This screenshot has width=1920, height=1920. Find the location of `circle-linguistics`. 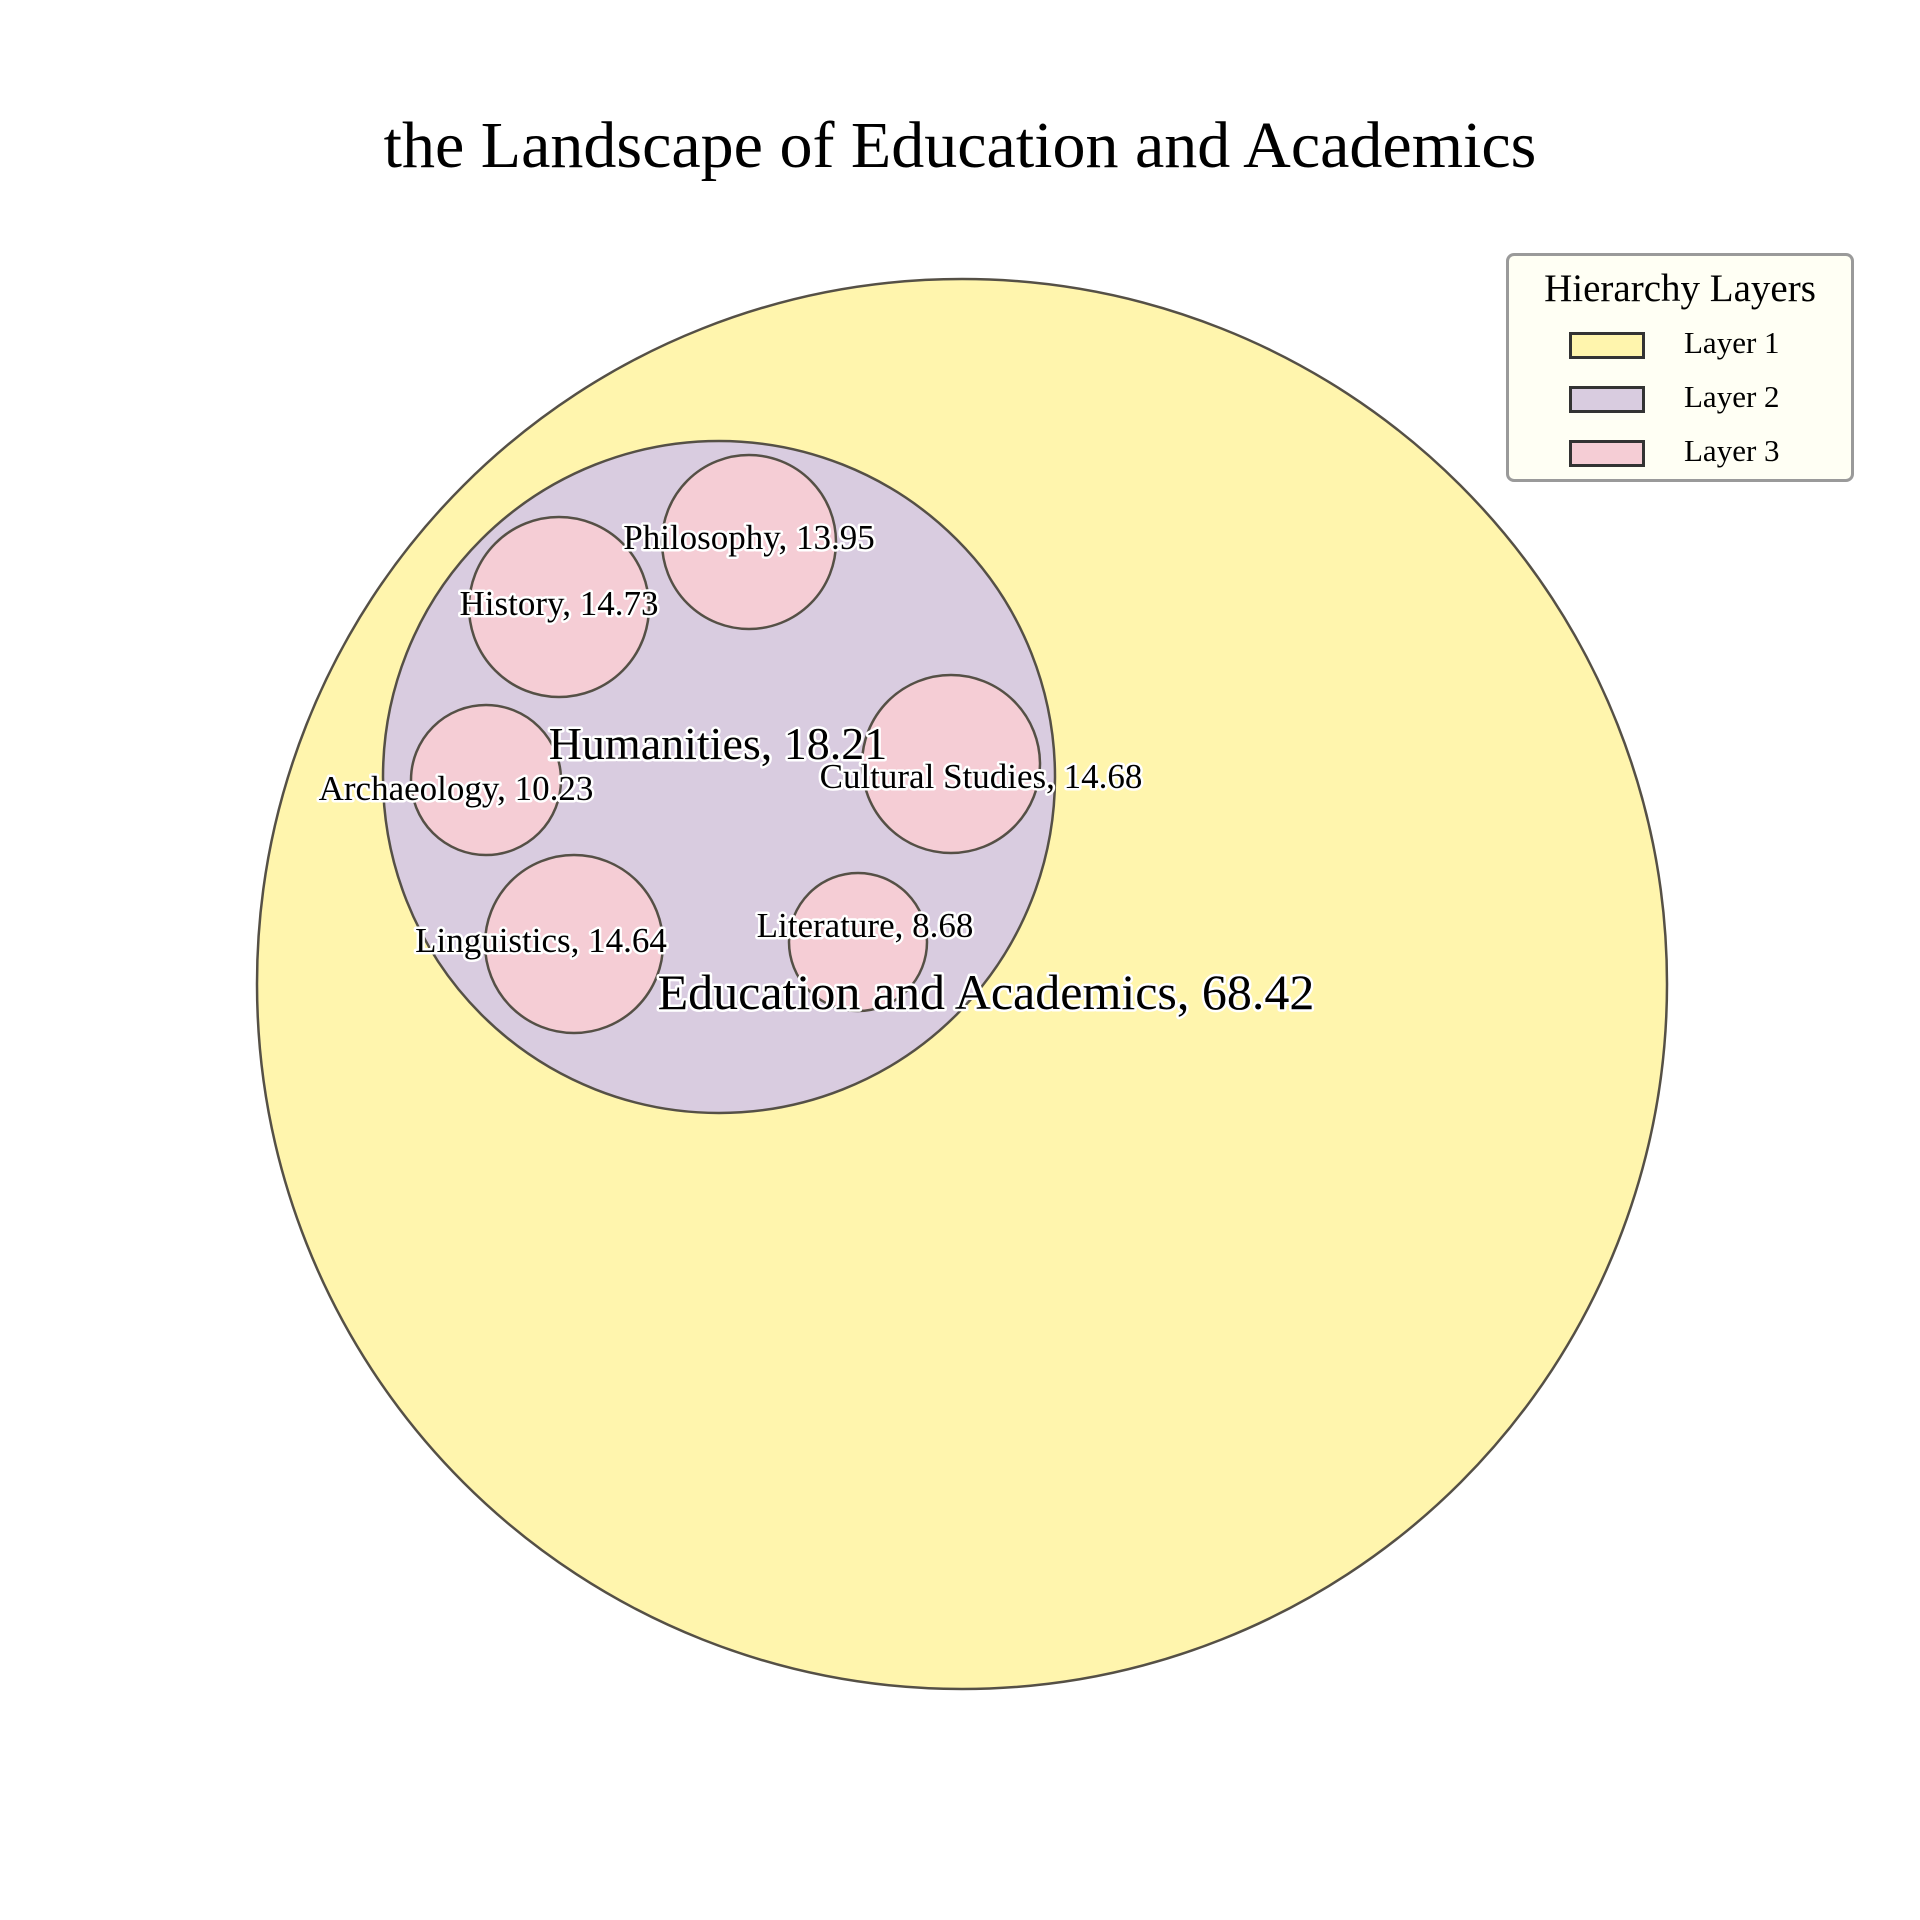

circle-linguistics is located at coordinates (574, 944).